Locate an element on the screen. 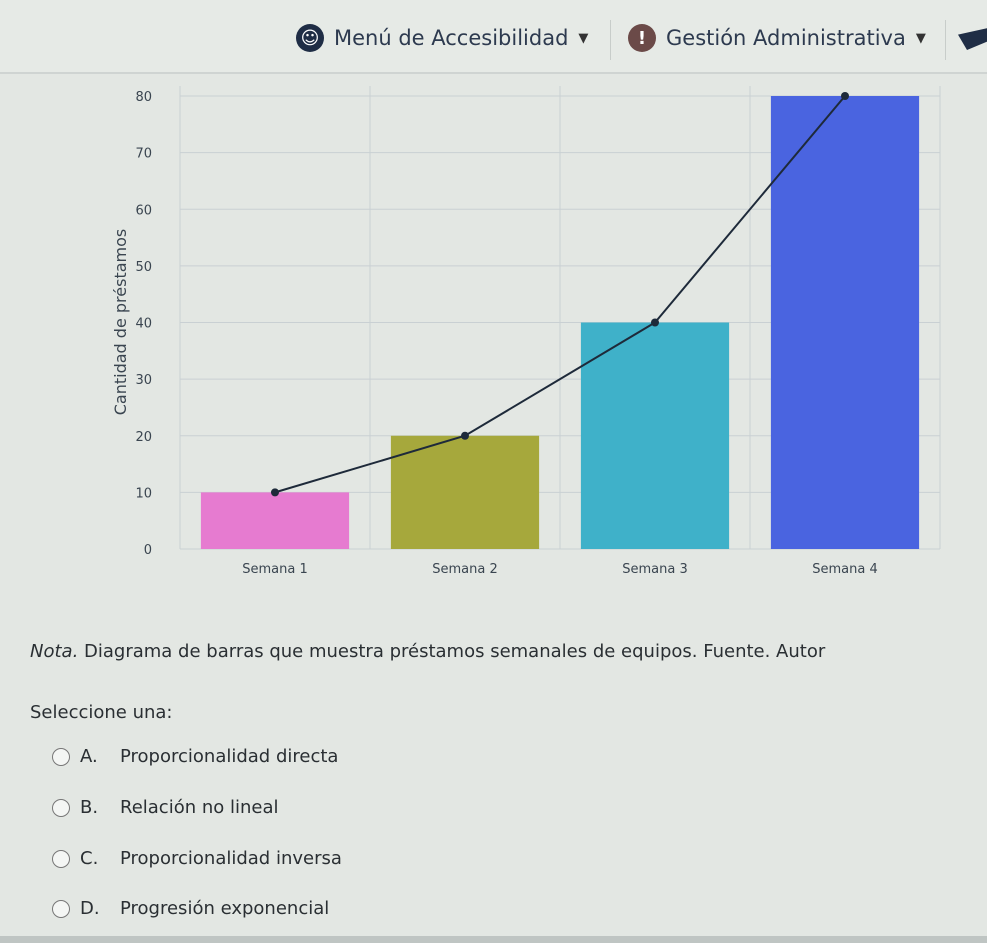 This screenshot has height=943, width=987. y-tick-label: 0 is located at coordinates (148, 550).